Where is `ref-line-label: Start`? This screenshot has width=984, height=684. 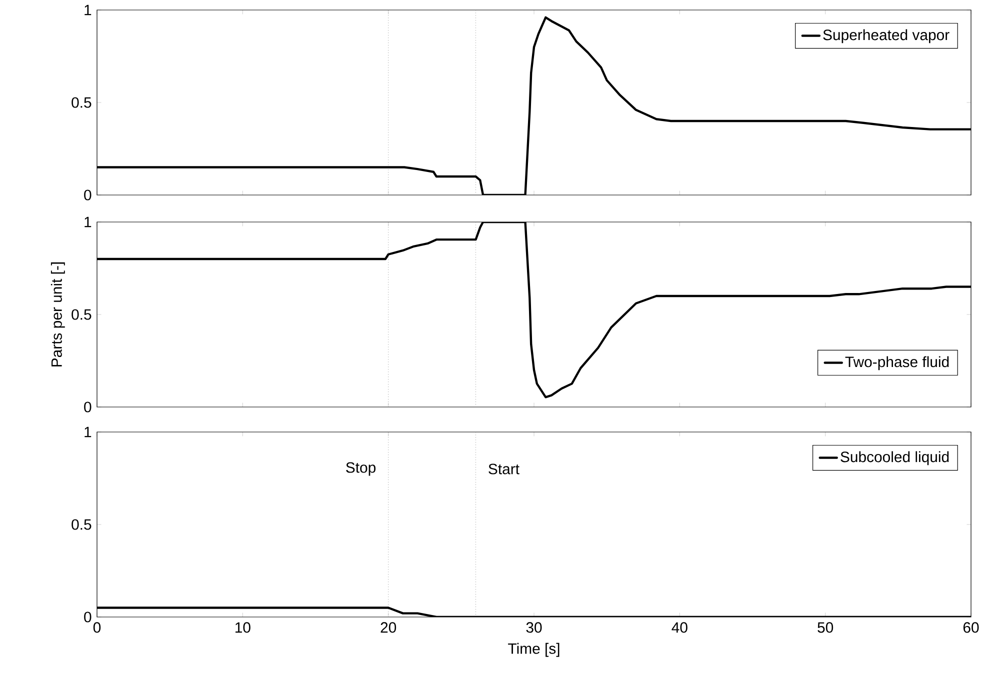
ref-line-label: Start is located at coordinates (504, 469).